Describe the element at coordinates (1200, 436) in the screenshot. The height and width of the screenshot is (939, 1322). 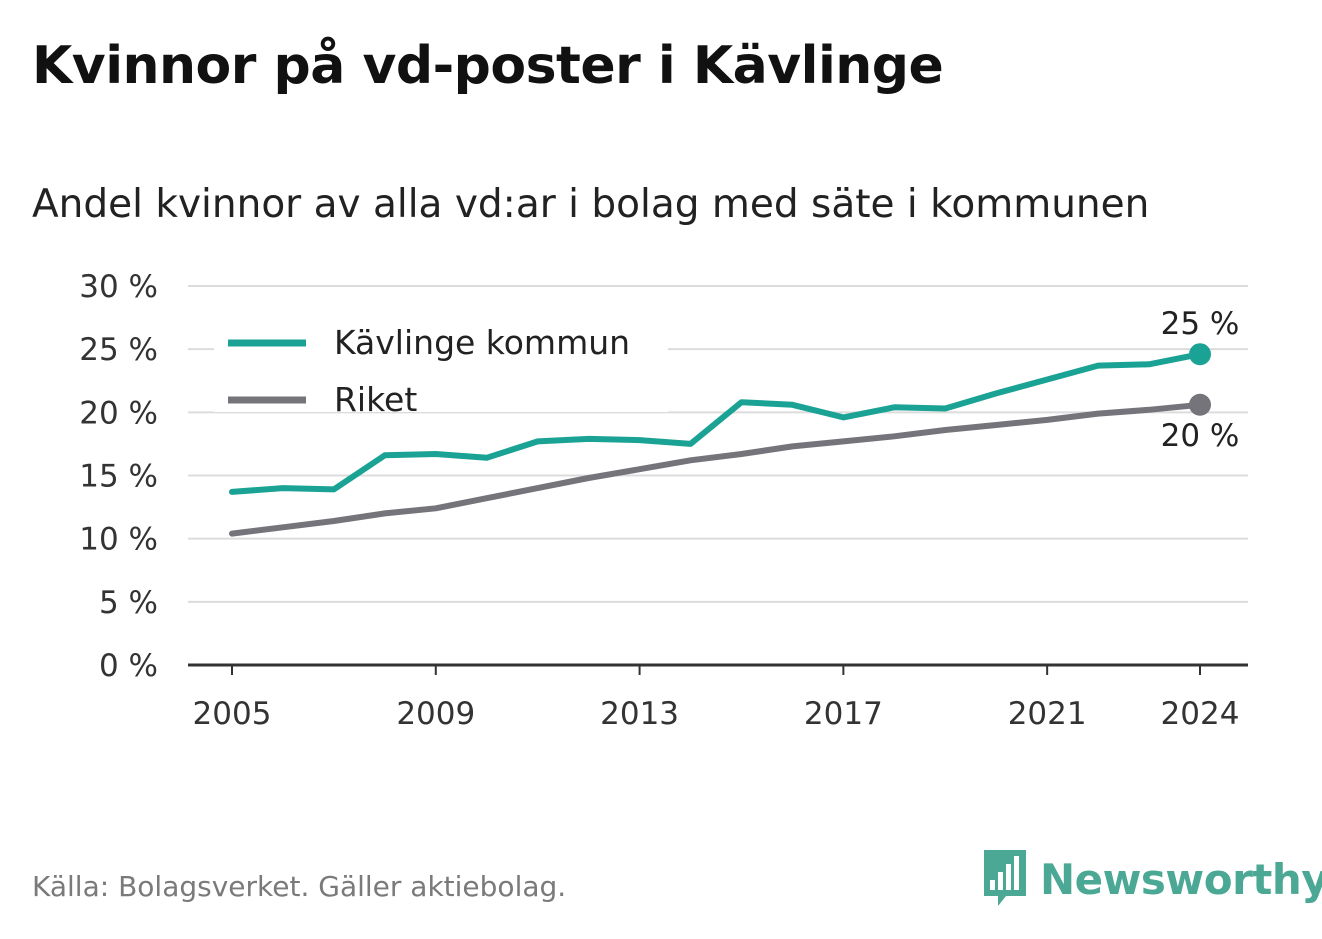
I see `end-label-riket: 20 %` at that location.